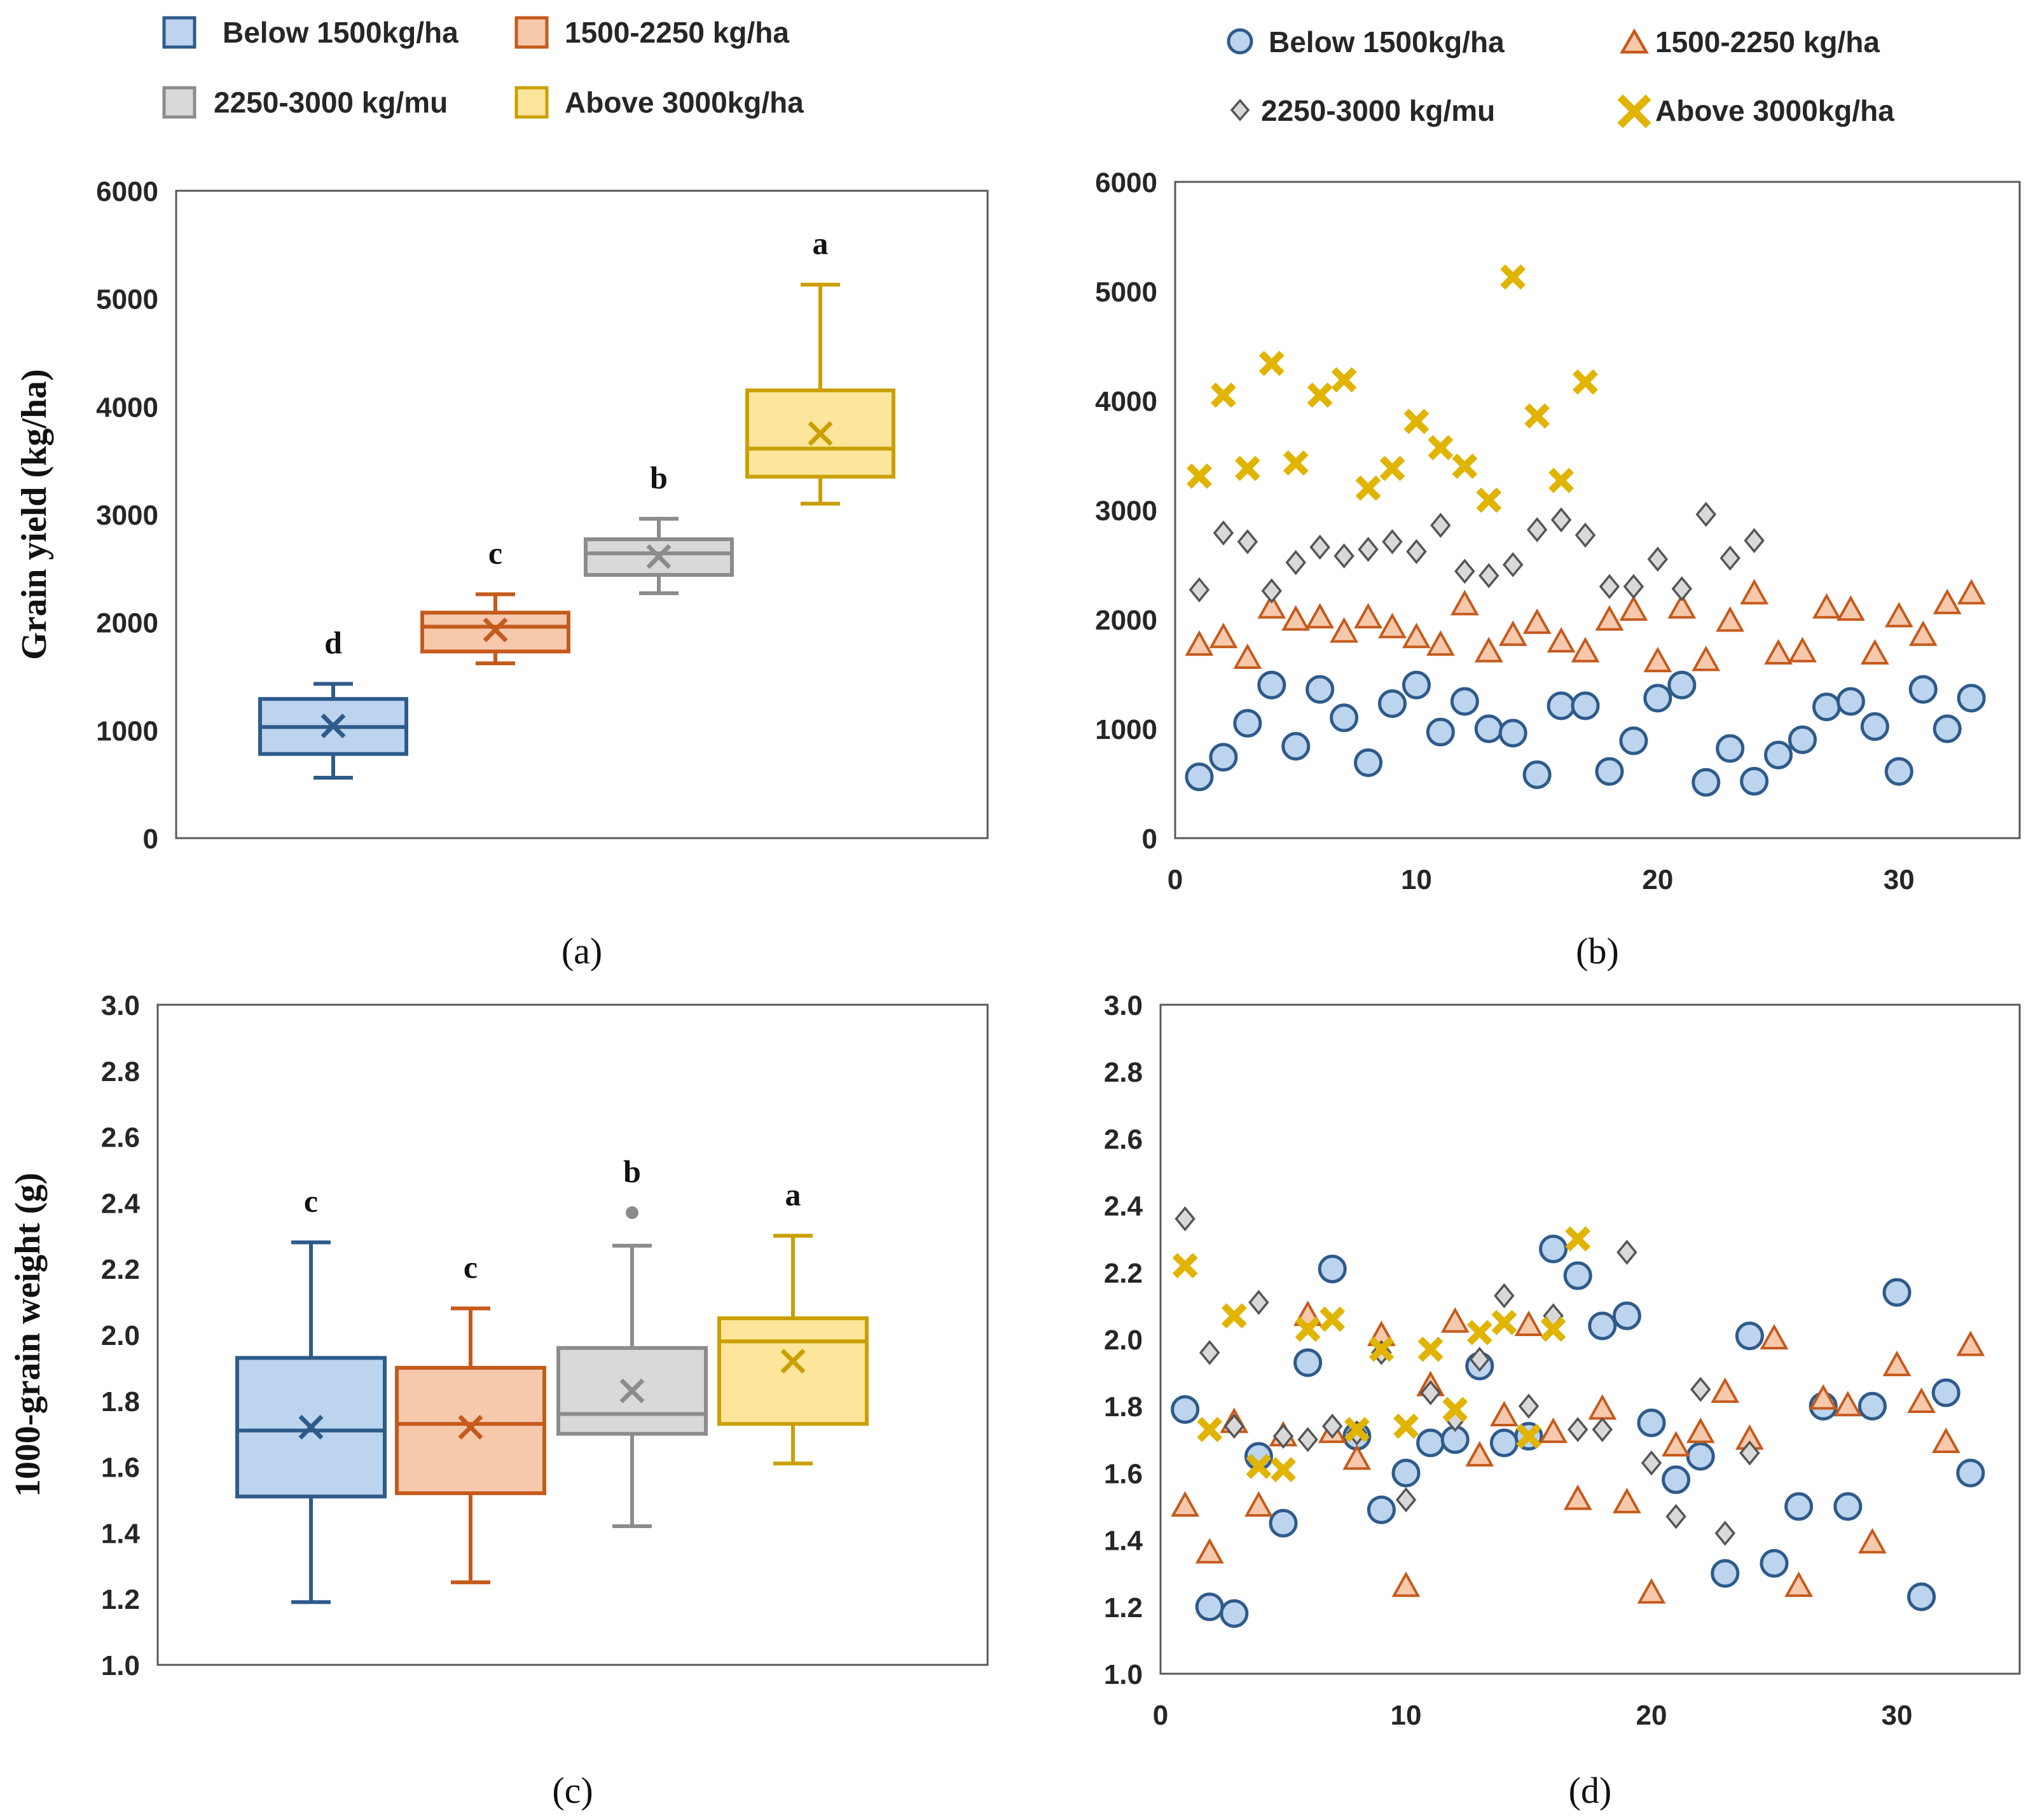 The image size is (2033, 1820). Describe the element at coordinates (1175, 879) in the screenshot. I see `x-tick-label: 0` at that location.